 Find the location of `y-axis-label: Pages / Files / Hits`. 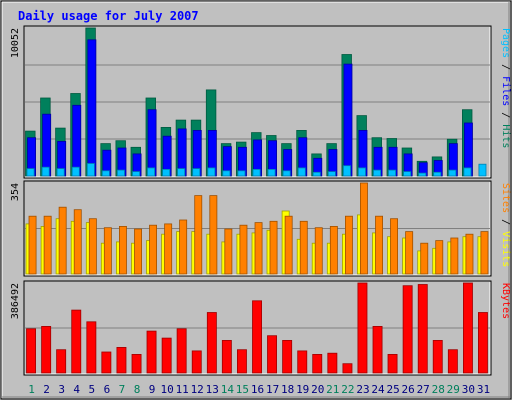

y-axis-label: Pages / Files / Hits is located at coordinates (505, 88).